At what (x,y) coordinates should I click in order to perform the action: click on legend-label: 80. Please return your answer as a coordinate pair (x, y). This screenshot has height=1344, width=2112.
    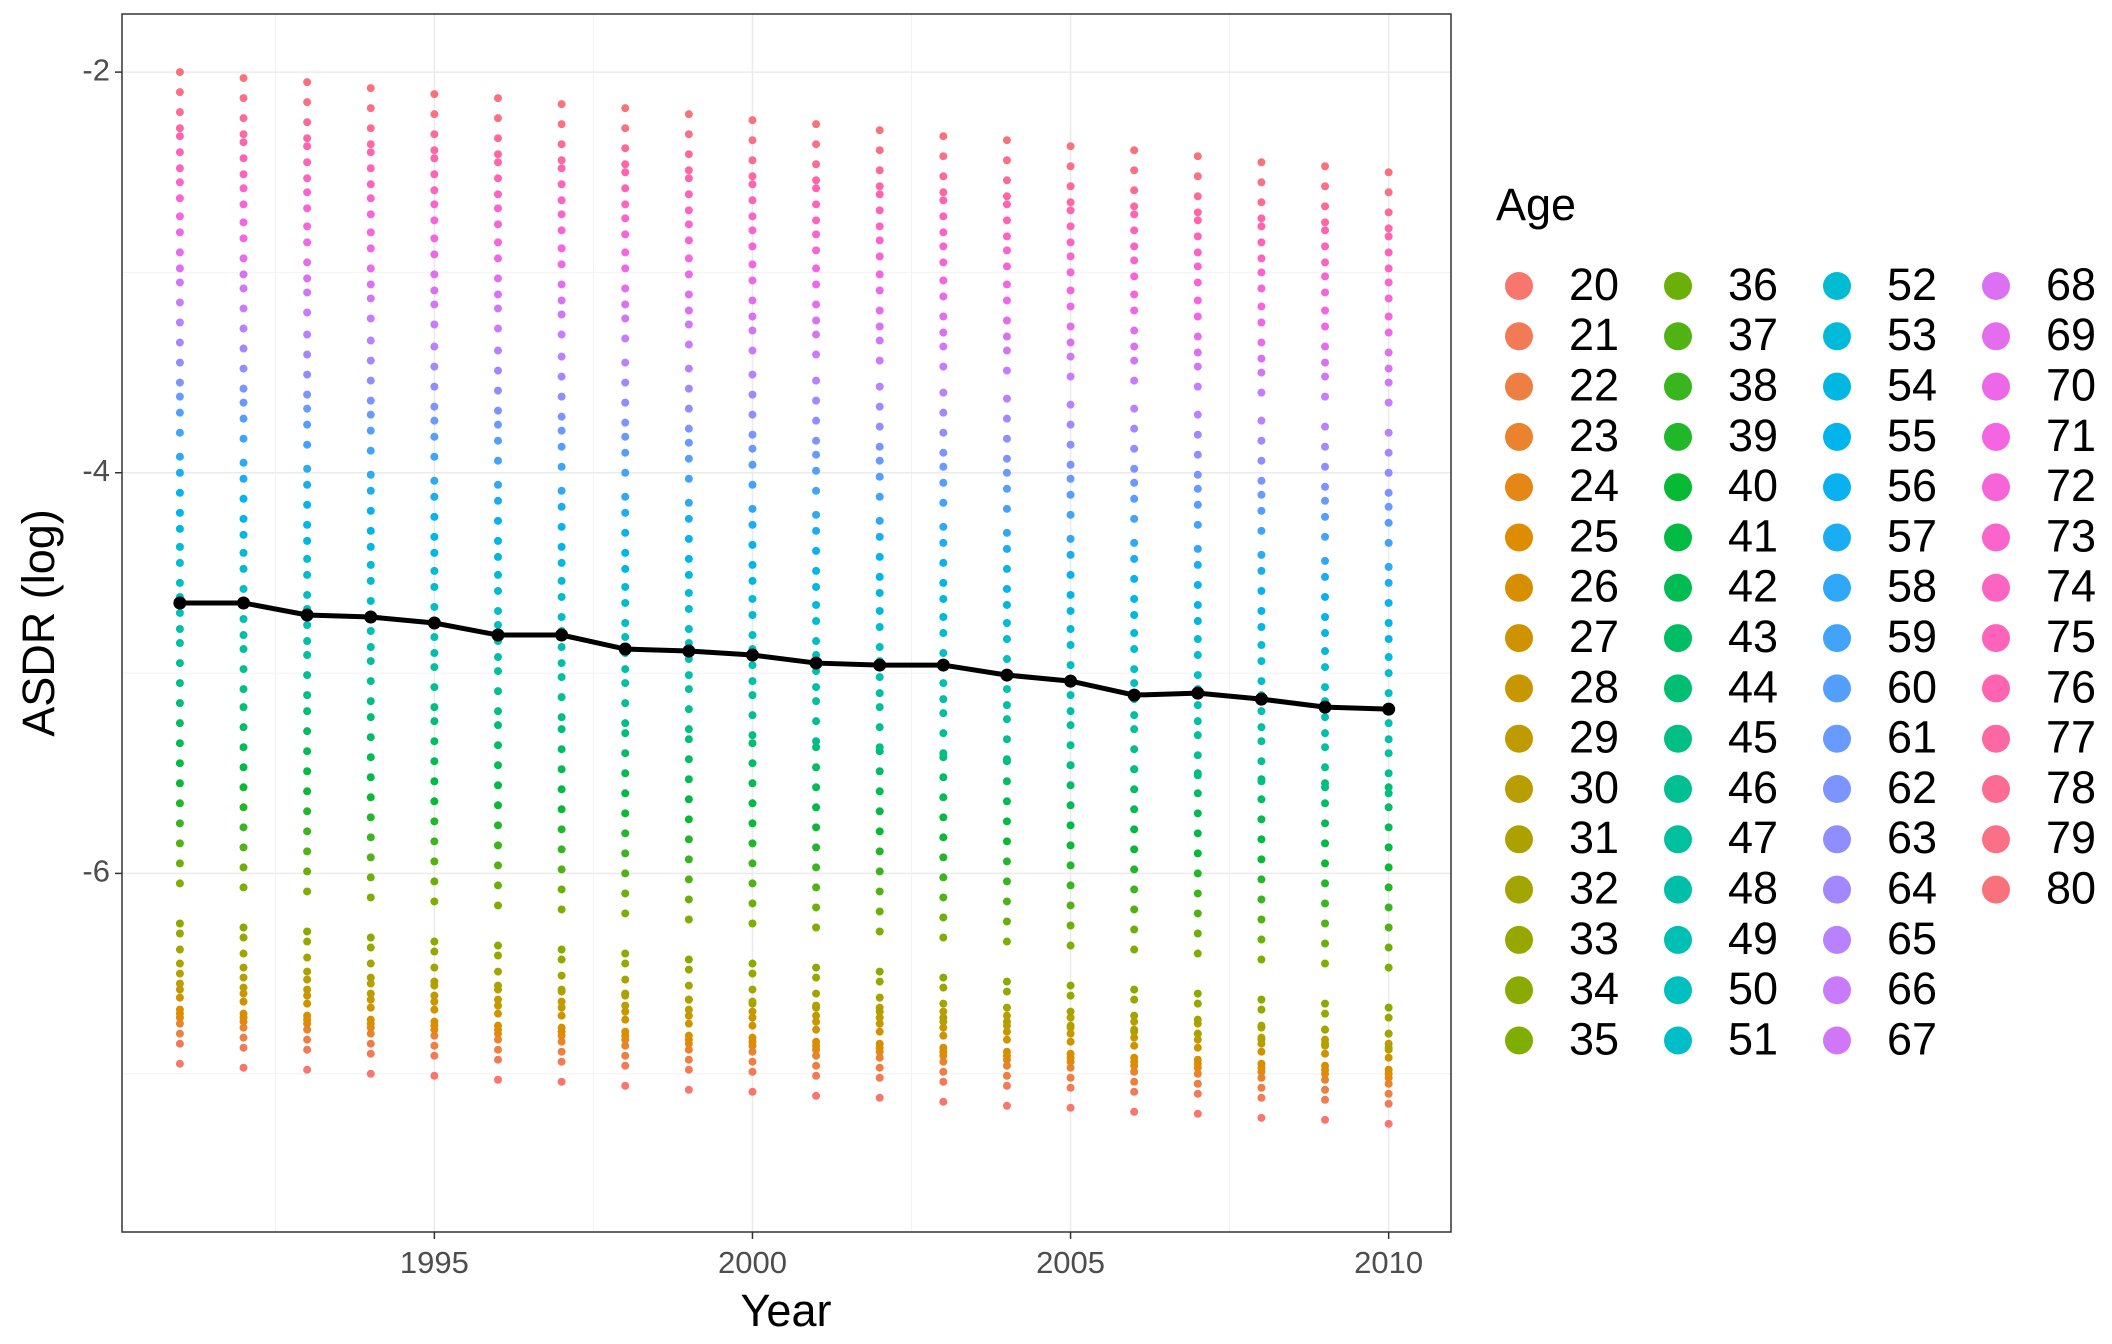
    Looking at the image, I should click on (2071, 887).